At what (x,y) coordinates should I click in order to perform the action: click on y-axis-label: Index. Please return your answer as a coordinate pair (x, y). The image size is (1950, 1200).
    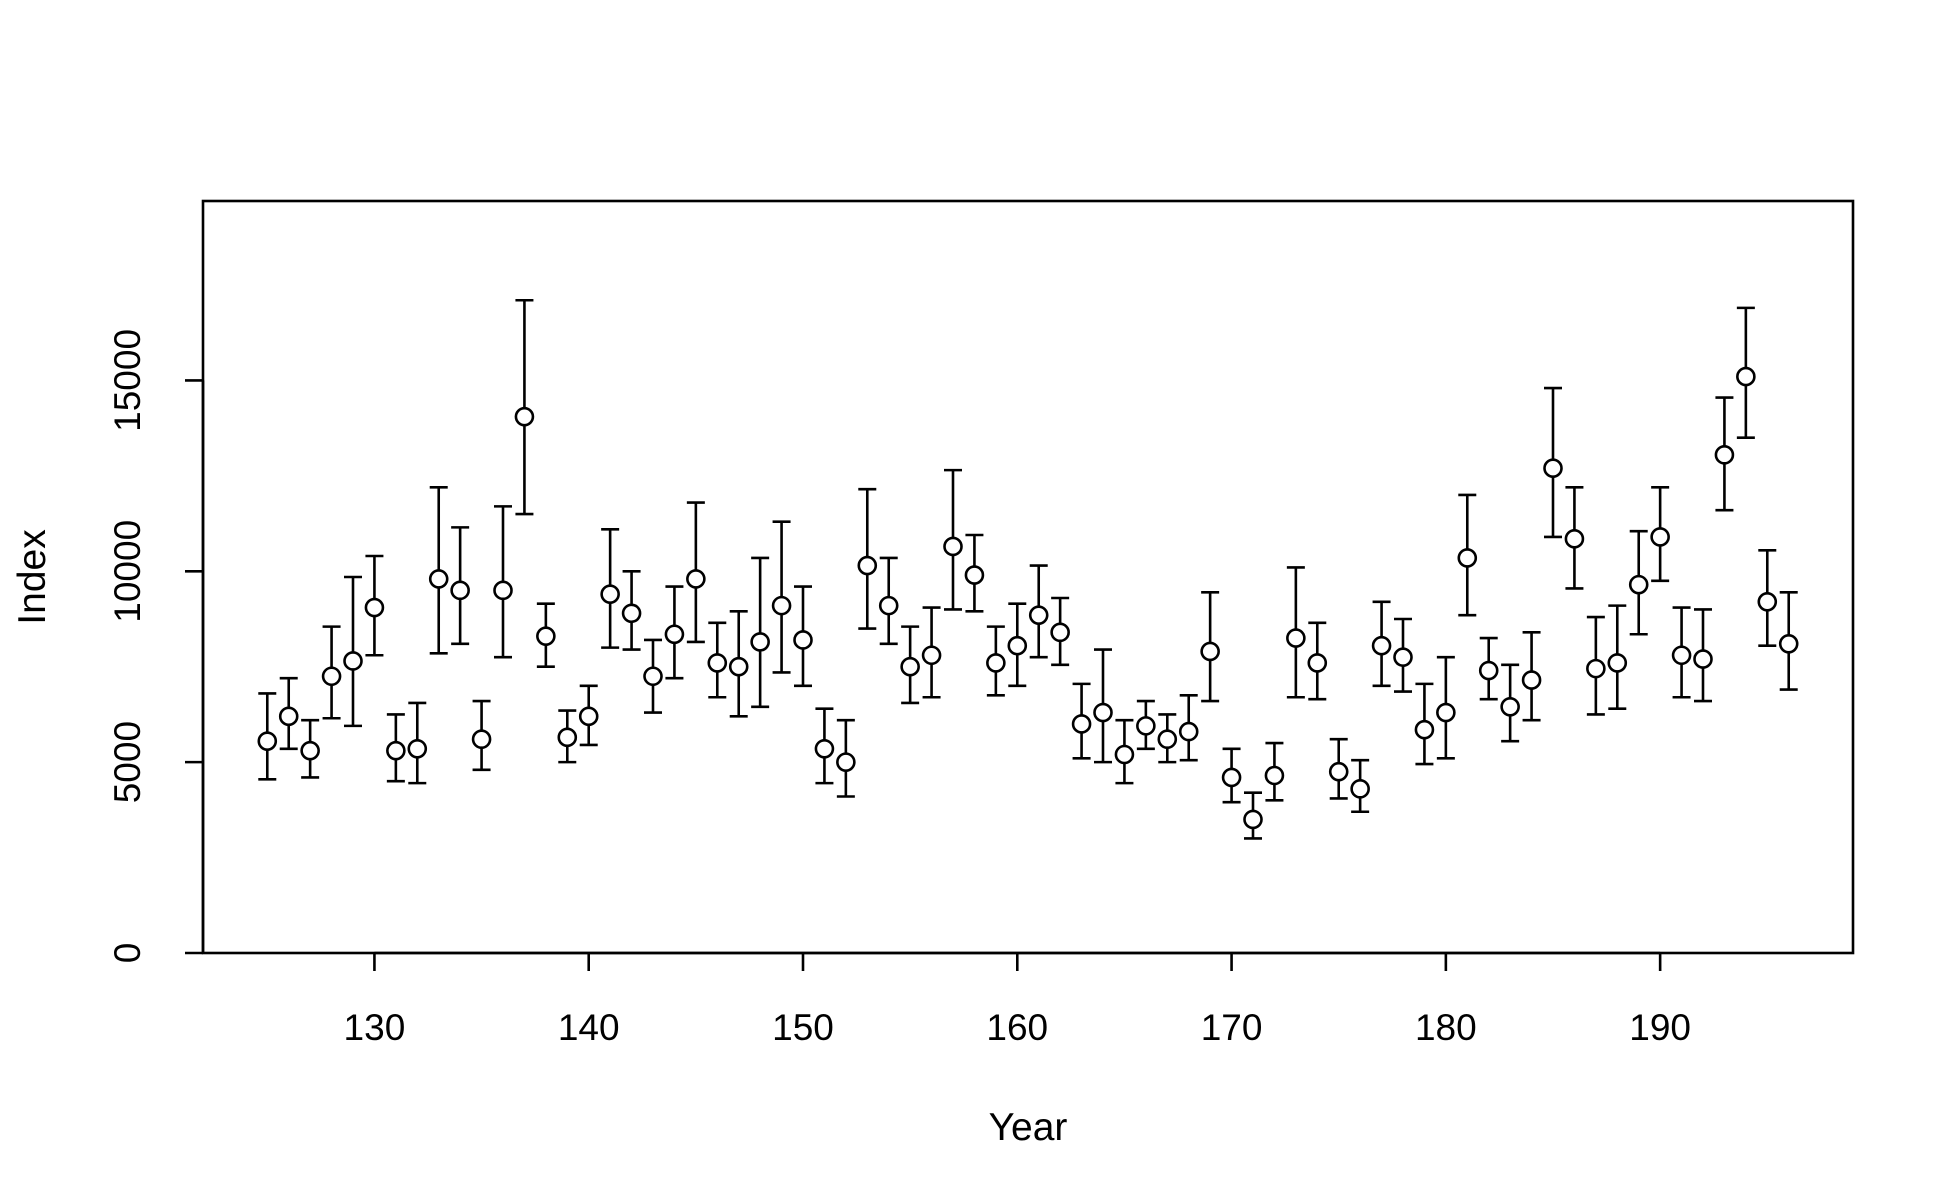
    Looking at the image, I should click on (32, 577).